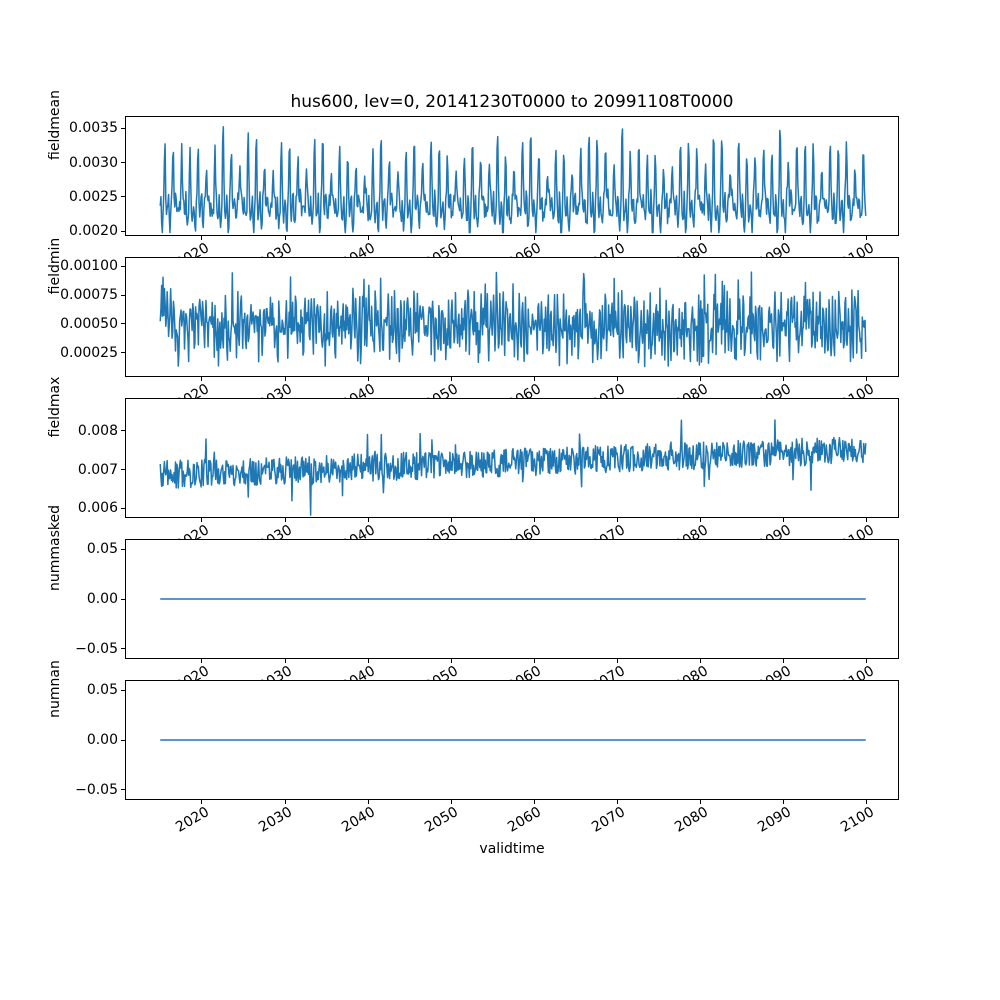  I want to click on series-fieldmean, so click(513, 179).